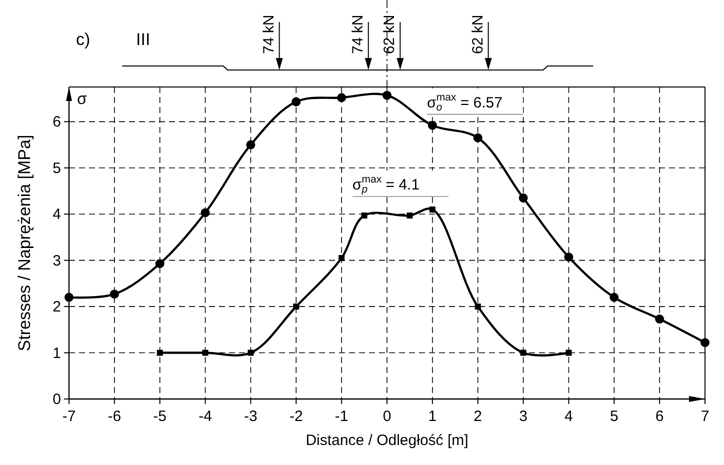 The image size is (724, 465). Describe the element at coordinates (24, 243) in the screenshot. I see `y-axis-title: Stresses / Naprężenia [MPa]` at that location.